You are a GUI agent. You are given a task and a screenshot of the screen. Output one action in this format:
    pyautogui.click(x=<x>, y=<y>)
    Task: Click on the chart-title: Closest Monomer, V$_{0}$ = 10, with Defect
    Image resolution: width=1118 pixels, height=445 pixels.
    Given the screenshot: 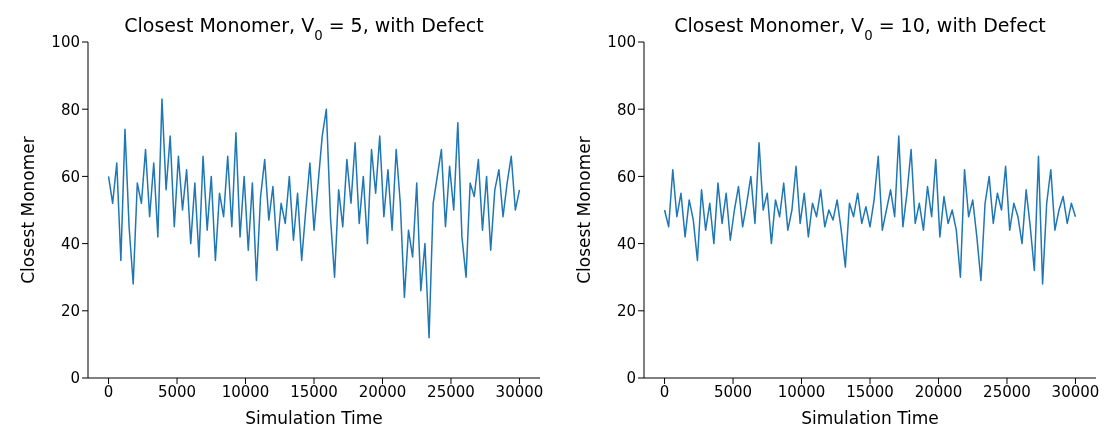 What is the action you would take?
    pyautogui.click(x=860, y=28)
    